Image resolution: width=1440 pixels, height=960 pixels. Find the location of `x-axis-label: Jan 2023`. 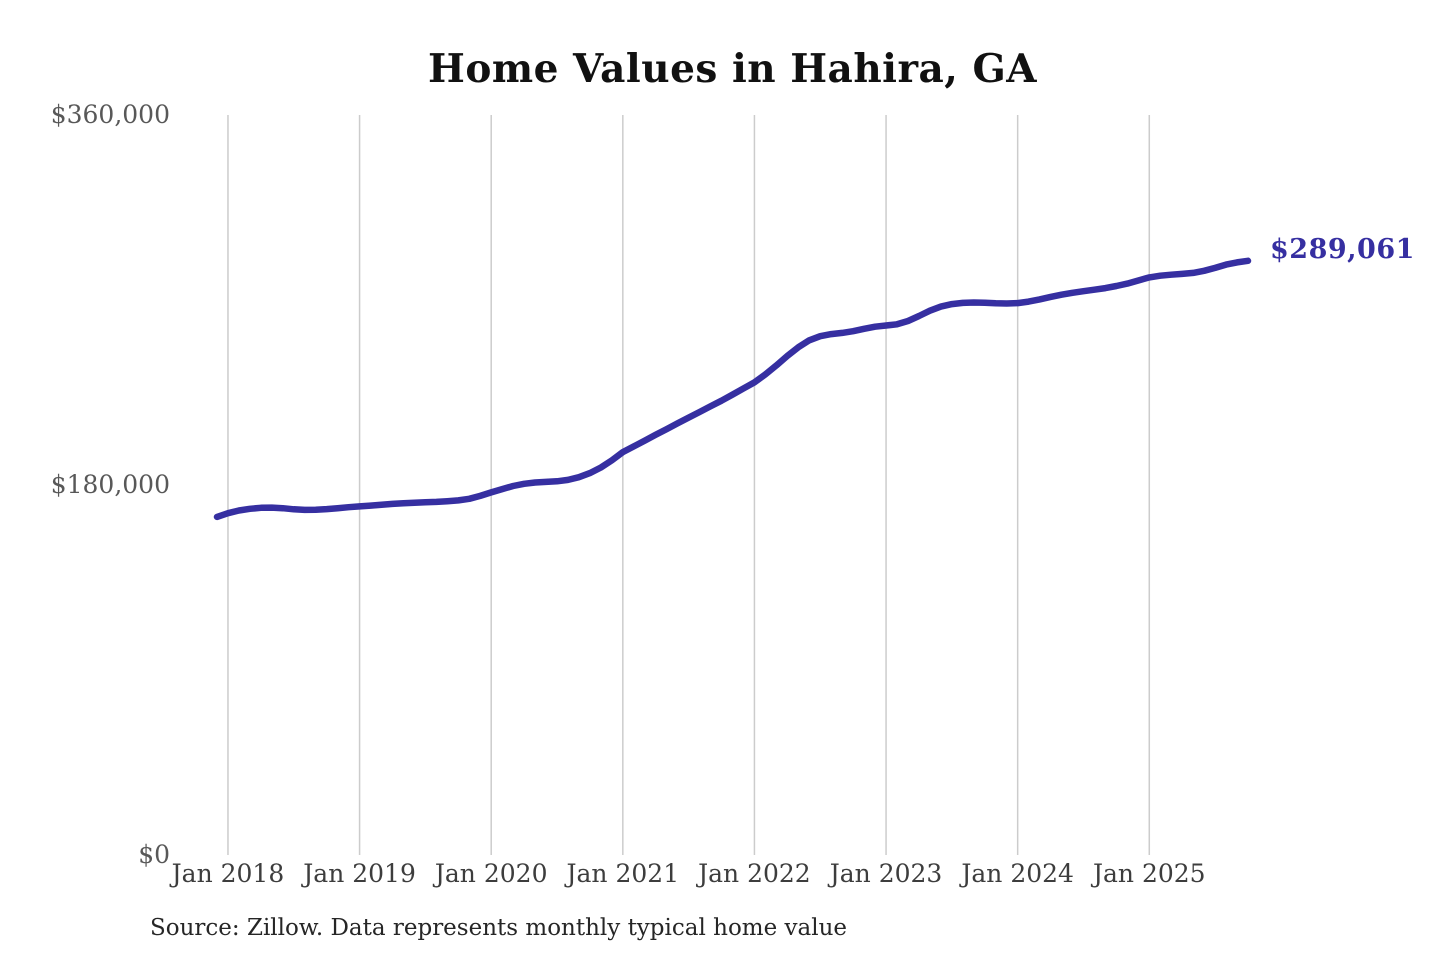

x-axis-label: Jan 2023 is located at coordinates (886, 873).